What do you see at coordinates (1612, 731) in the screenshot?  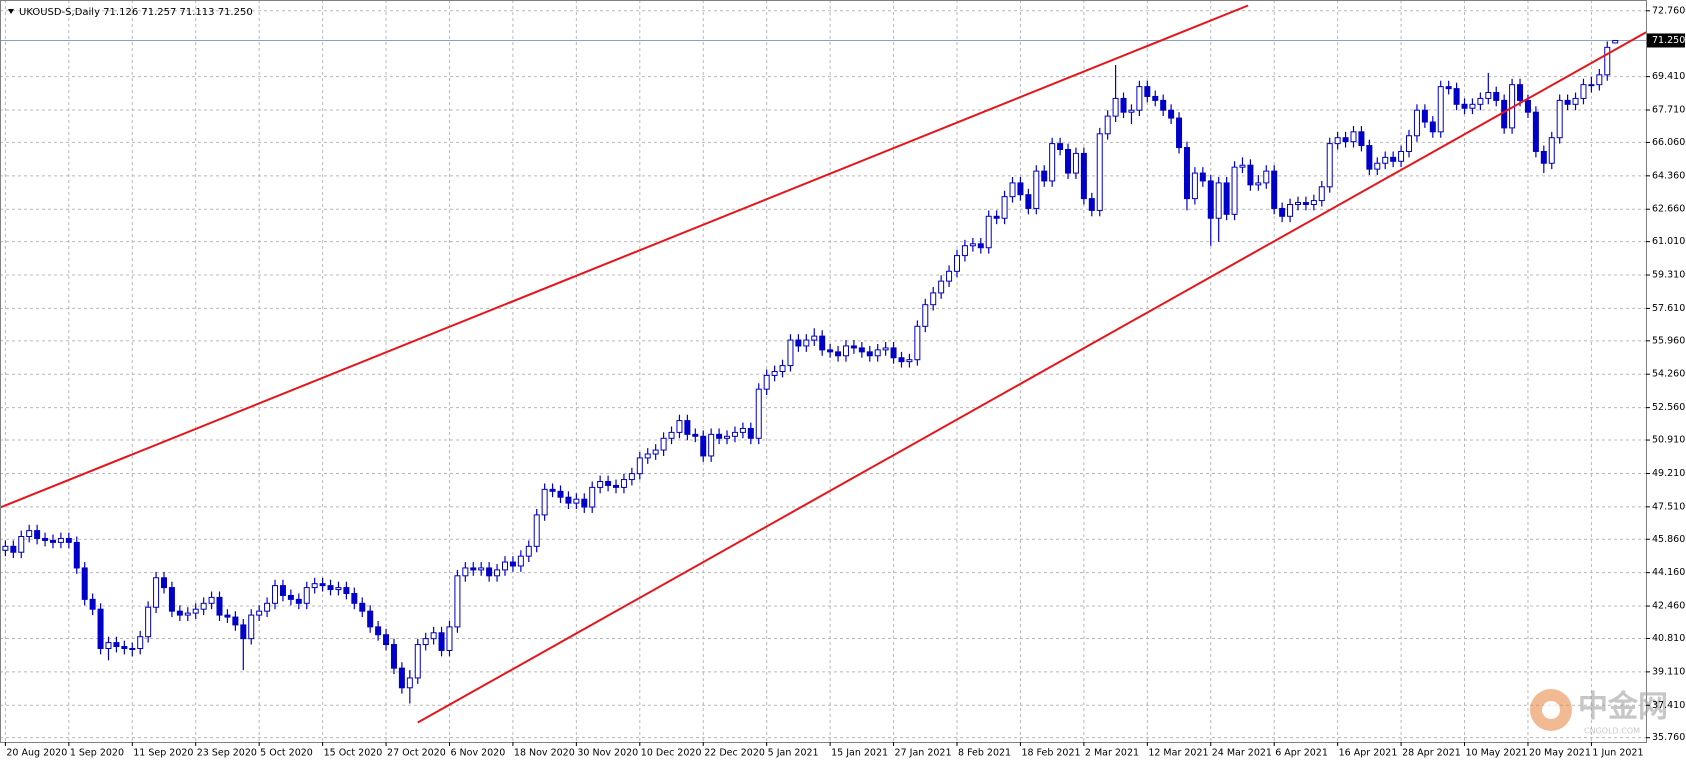 I see `watermark-subtitle: CNGOLD.COM` at bounding box center [1612, 731].